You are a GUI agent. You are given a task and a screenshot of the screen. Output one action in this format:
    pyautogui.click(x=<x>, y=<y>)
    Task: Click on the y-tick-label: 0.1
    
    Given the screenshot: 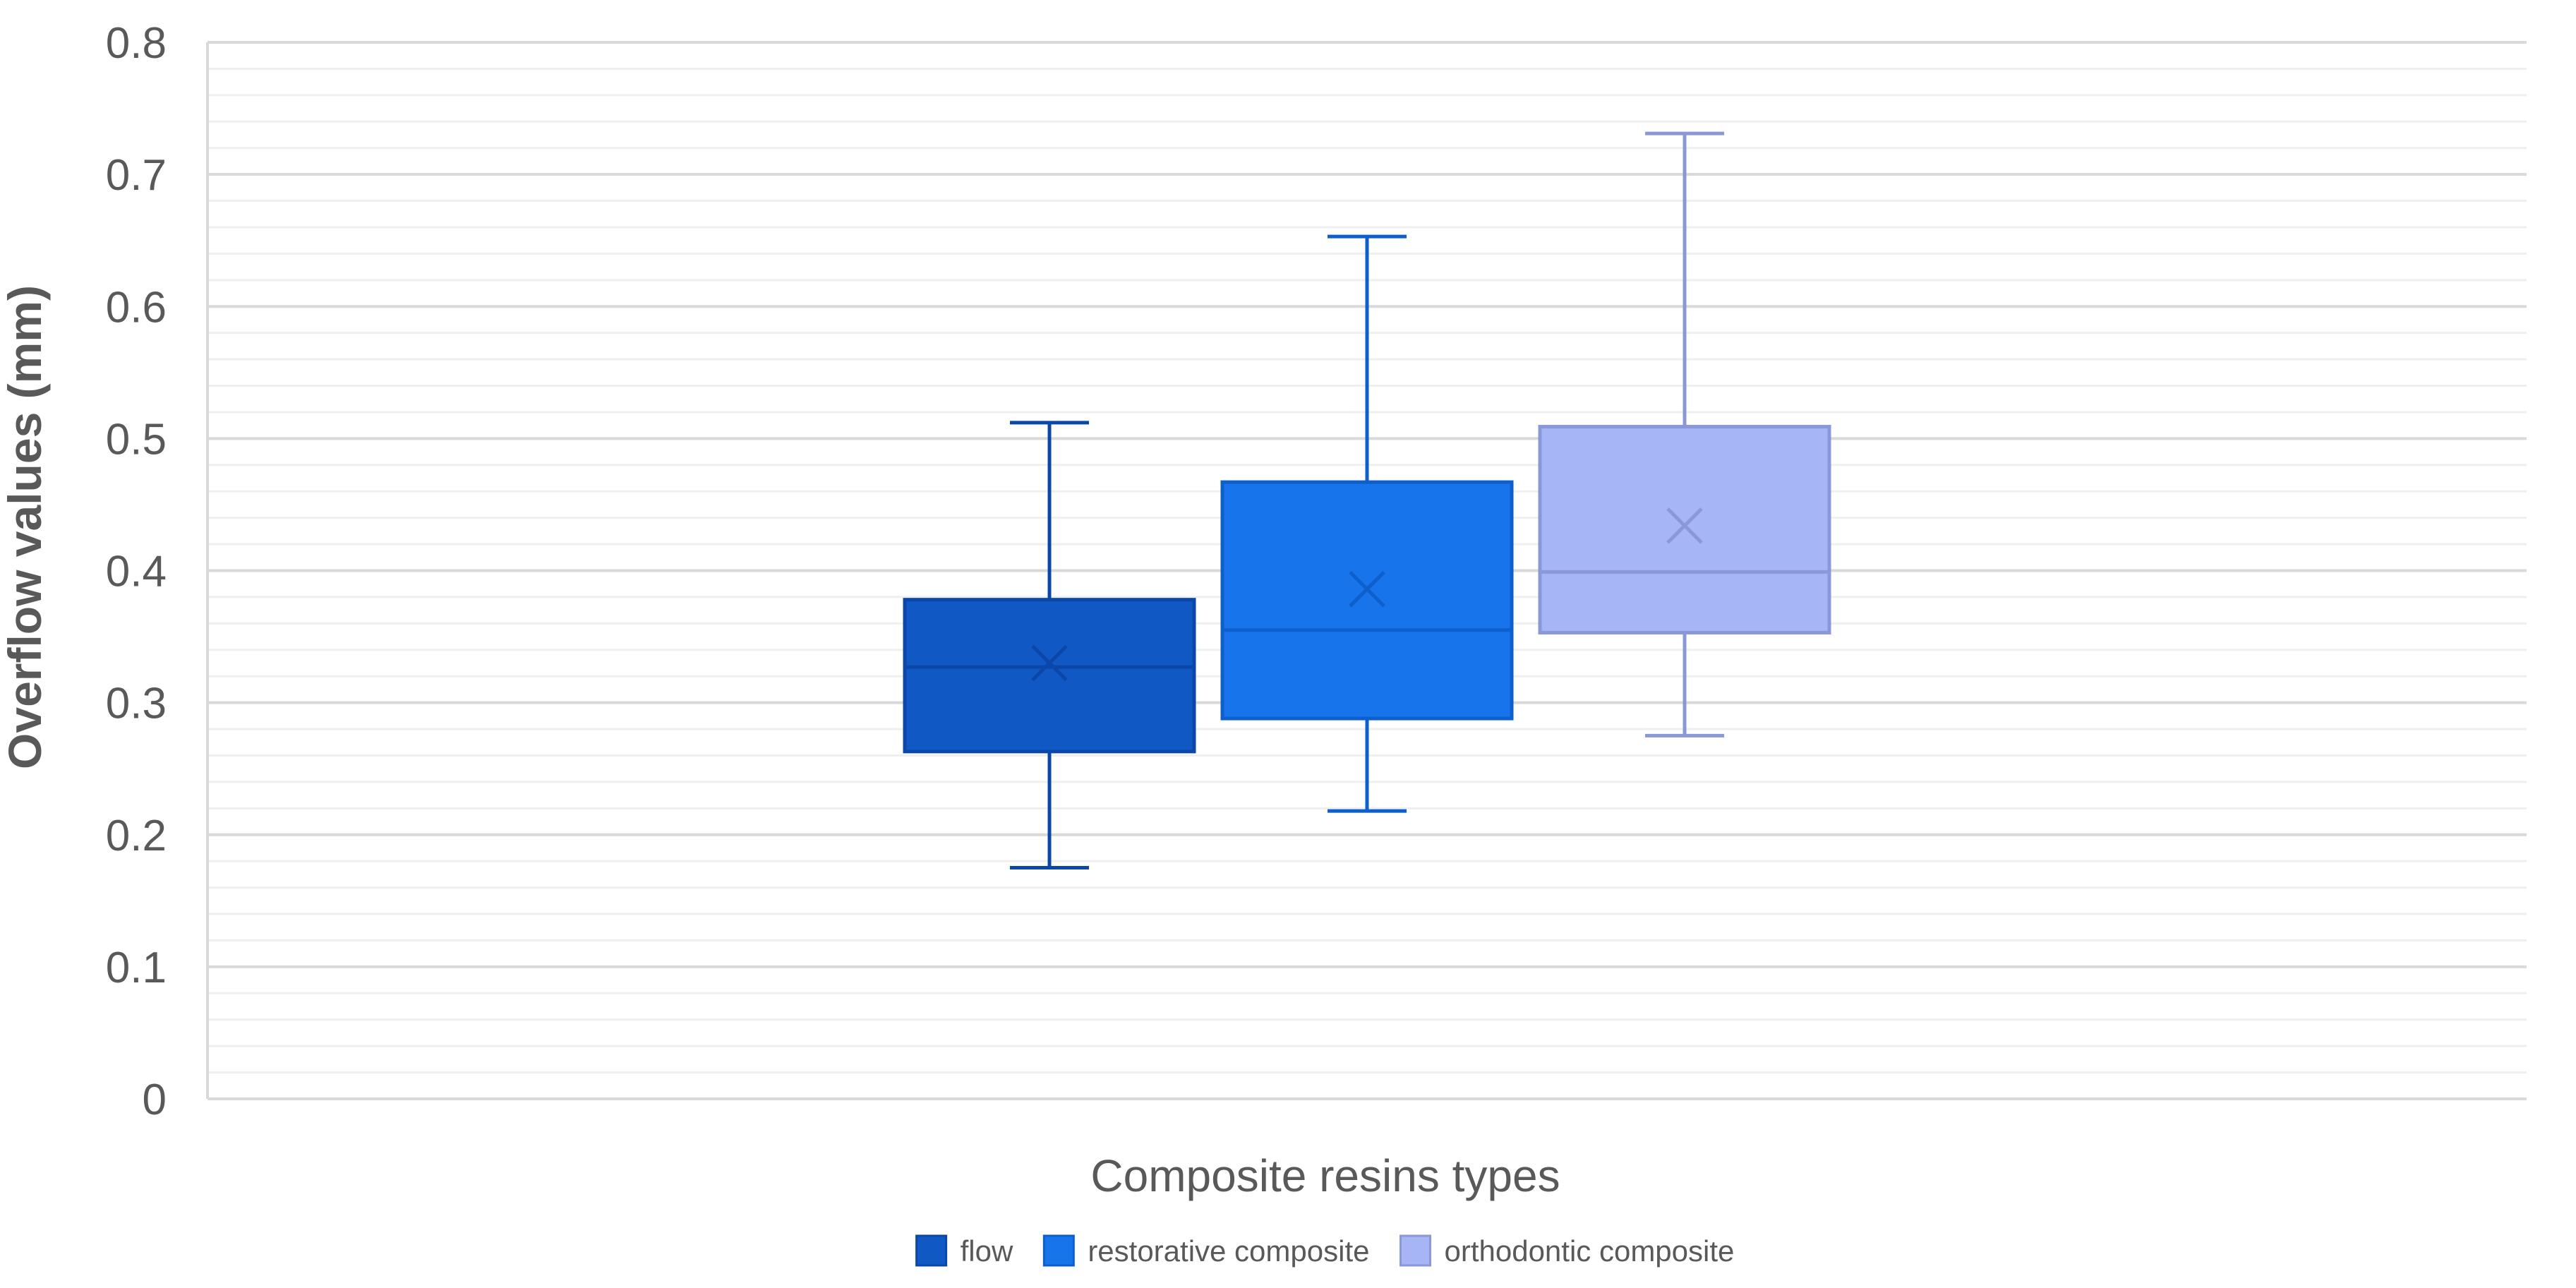 What is the action you would take?
    pyautogui.click(x=136, y=968)
    